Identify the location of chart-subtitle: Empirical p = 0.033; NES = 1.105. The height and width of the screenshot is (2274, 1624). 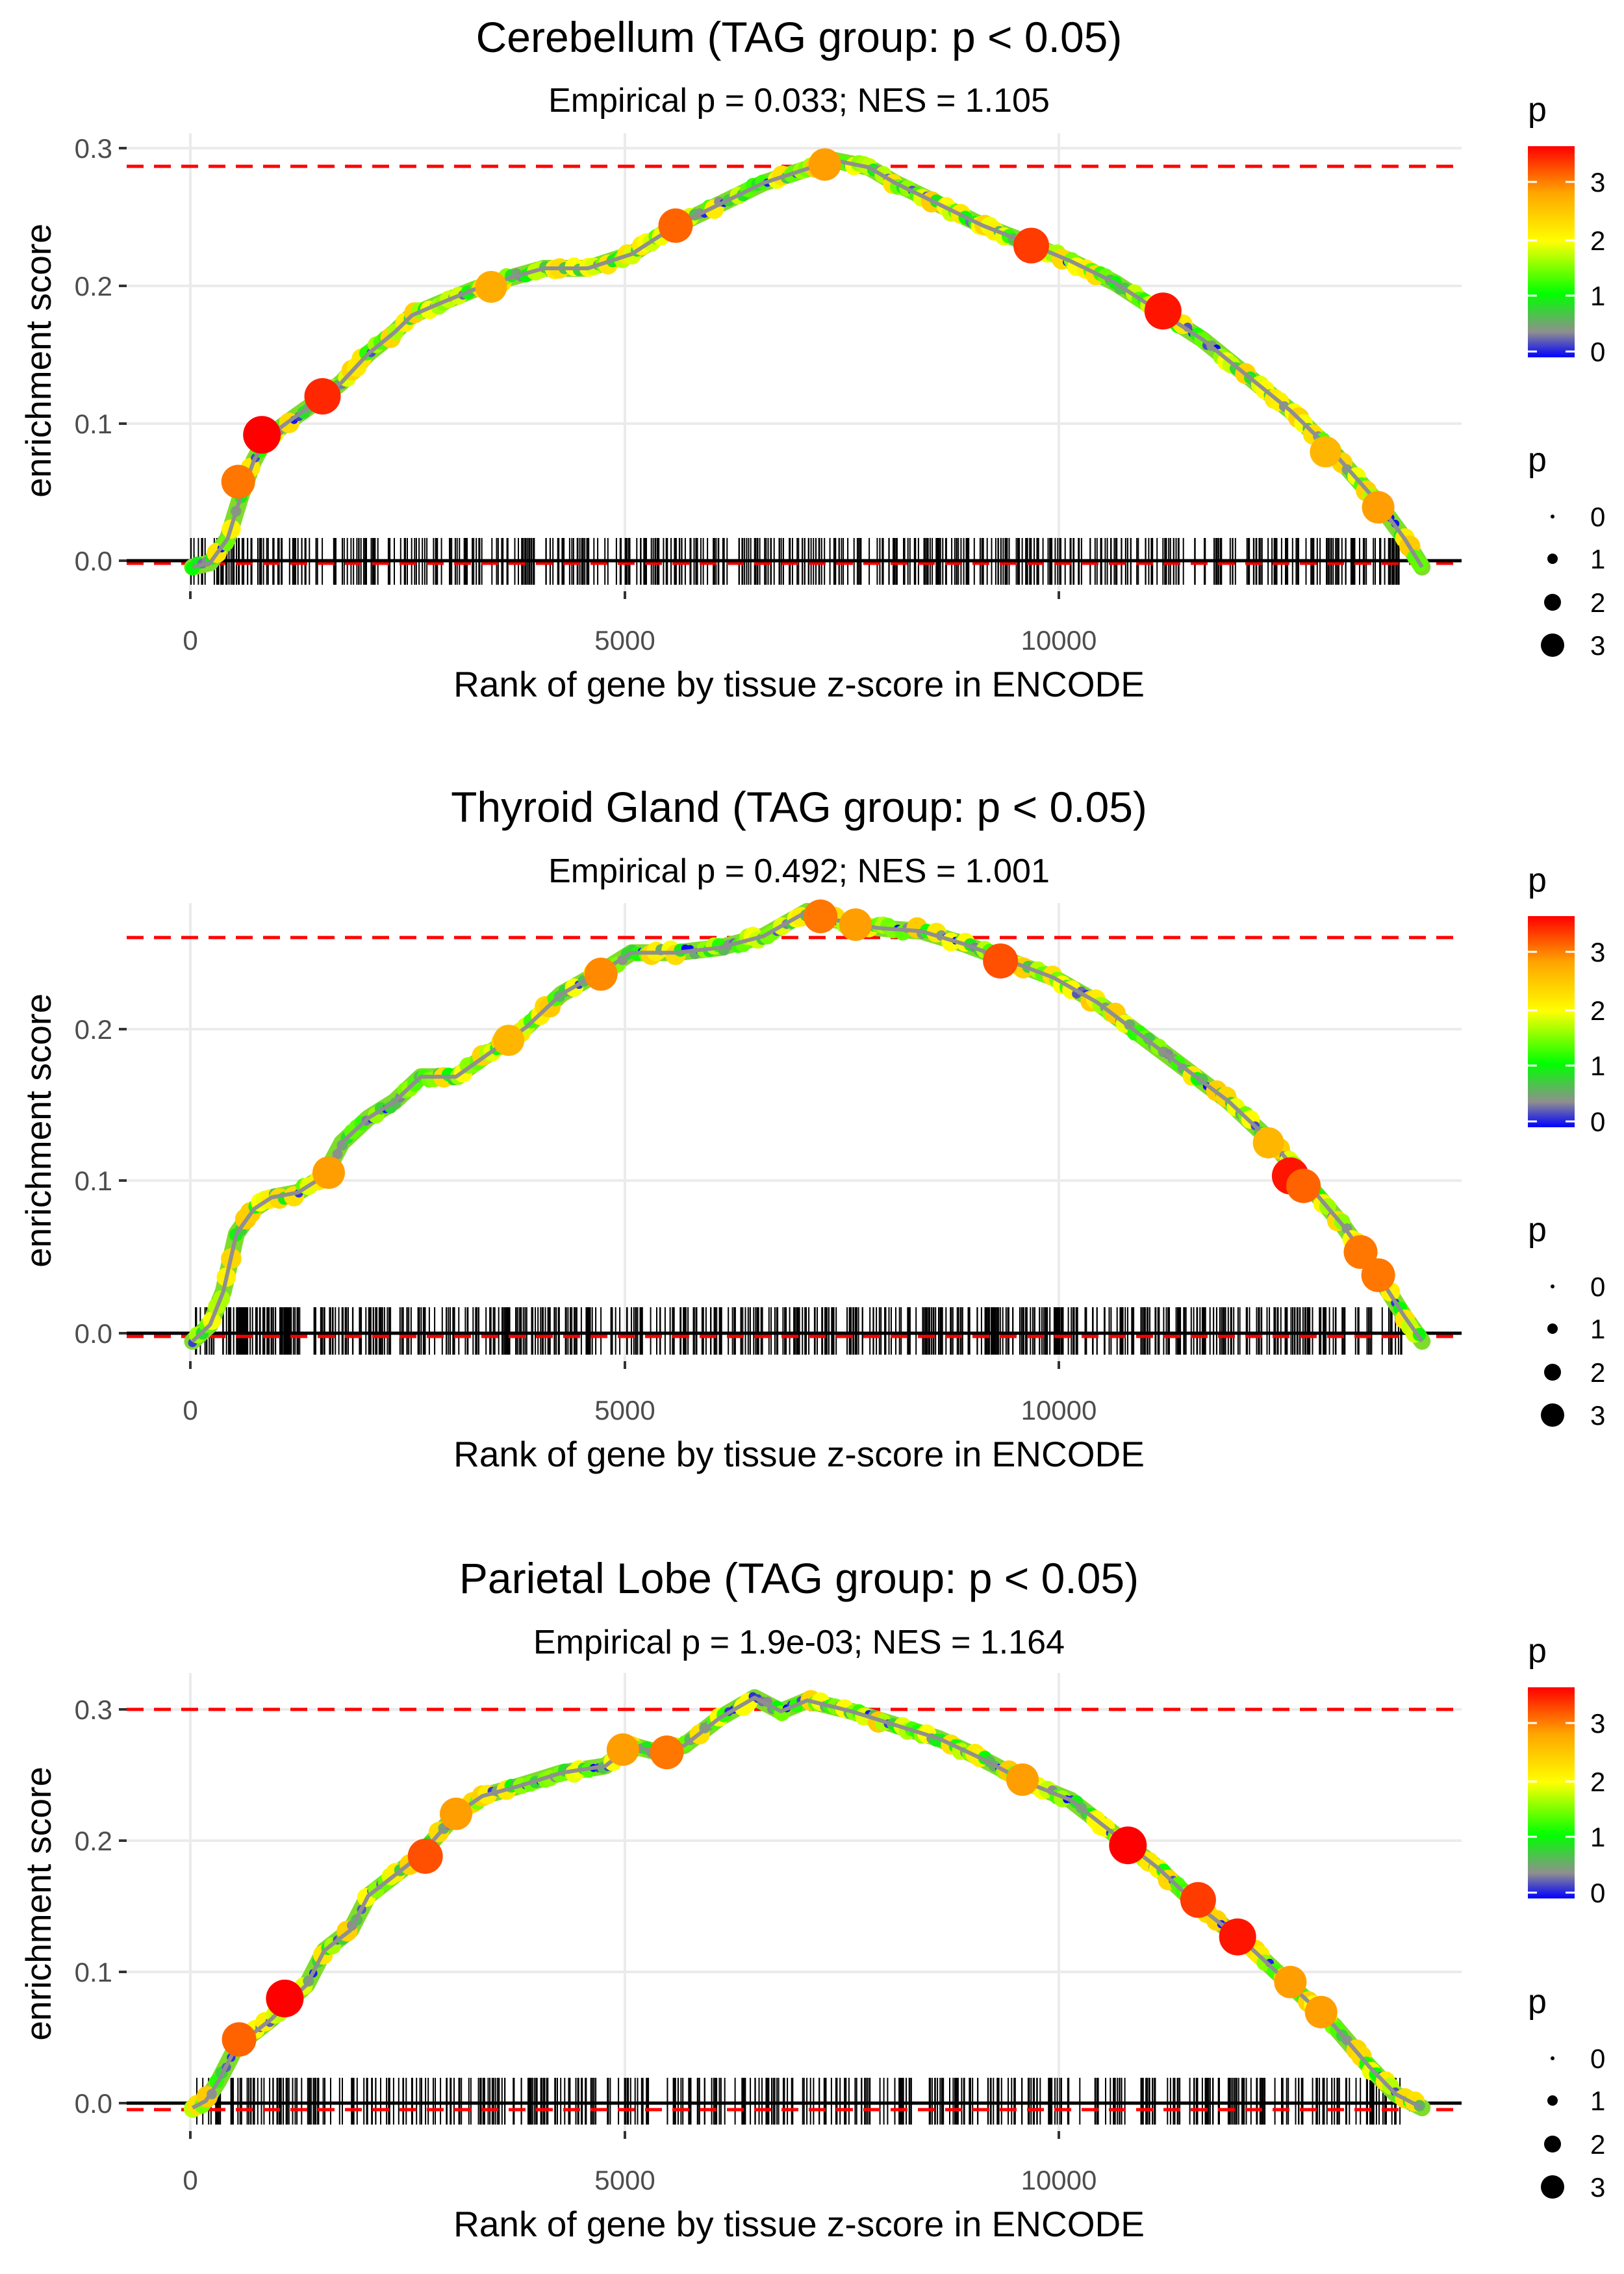
(799, 101).